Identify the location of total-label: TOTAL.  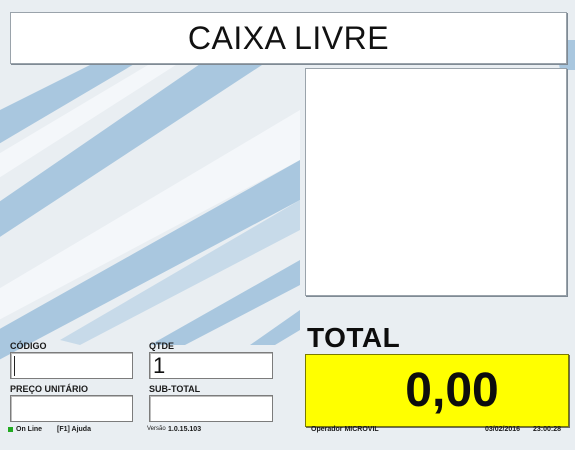
(354, 337).